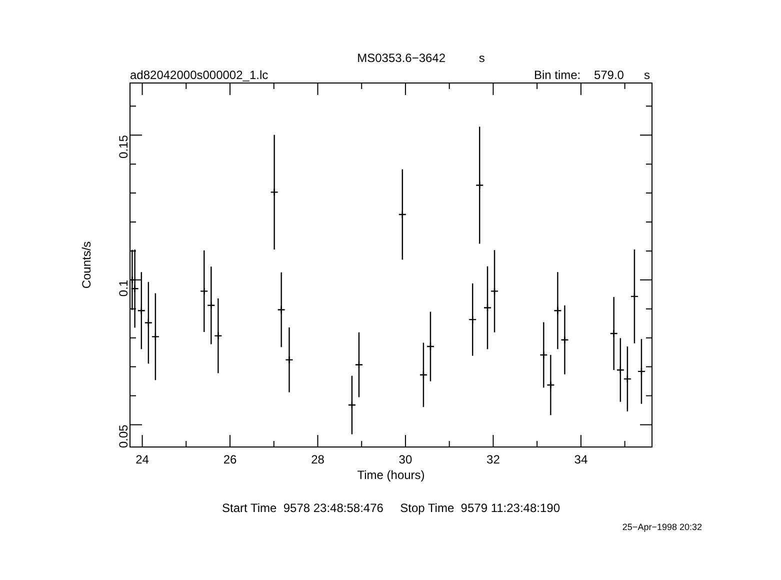 This screenshot has height=580, width=781. I want to click on y-axis-title: Counts/s, so click(87, 265).